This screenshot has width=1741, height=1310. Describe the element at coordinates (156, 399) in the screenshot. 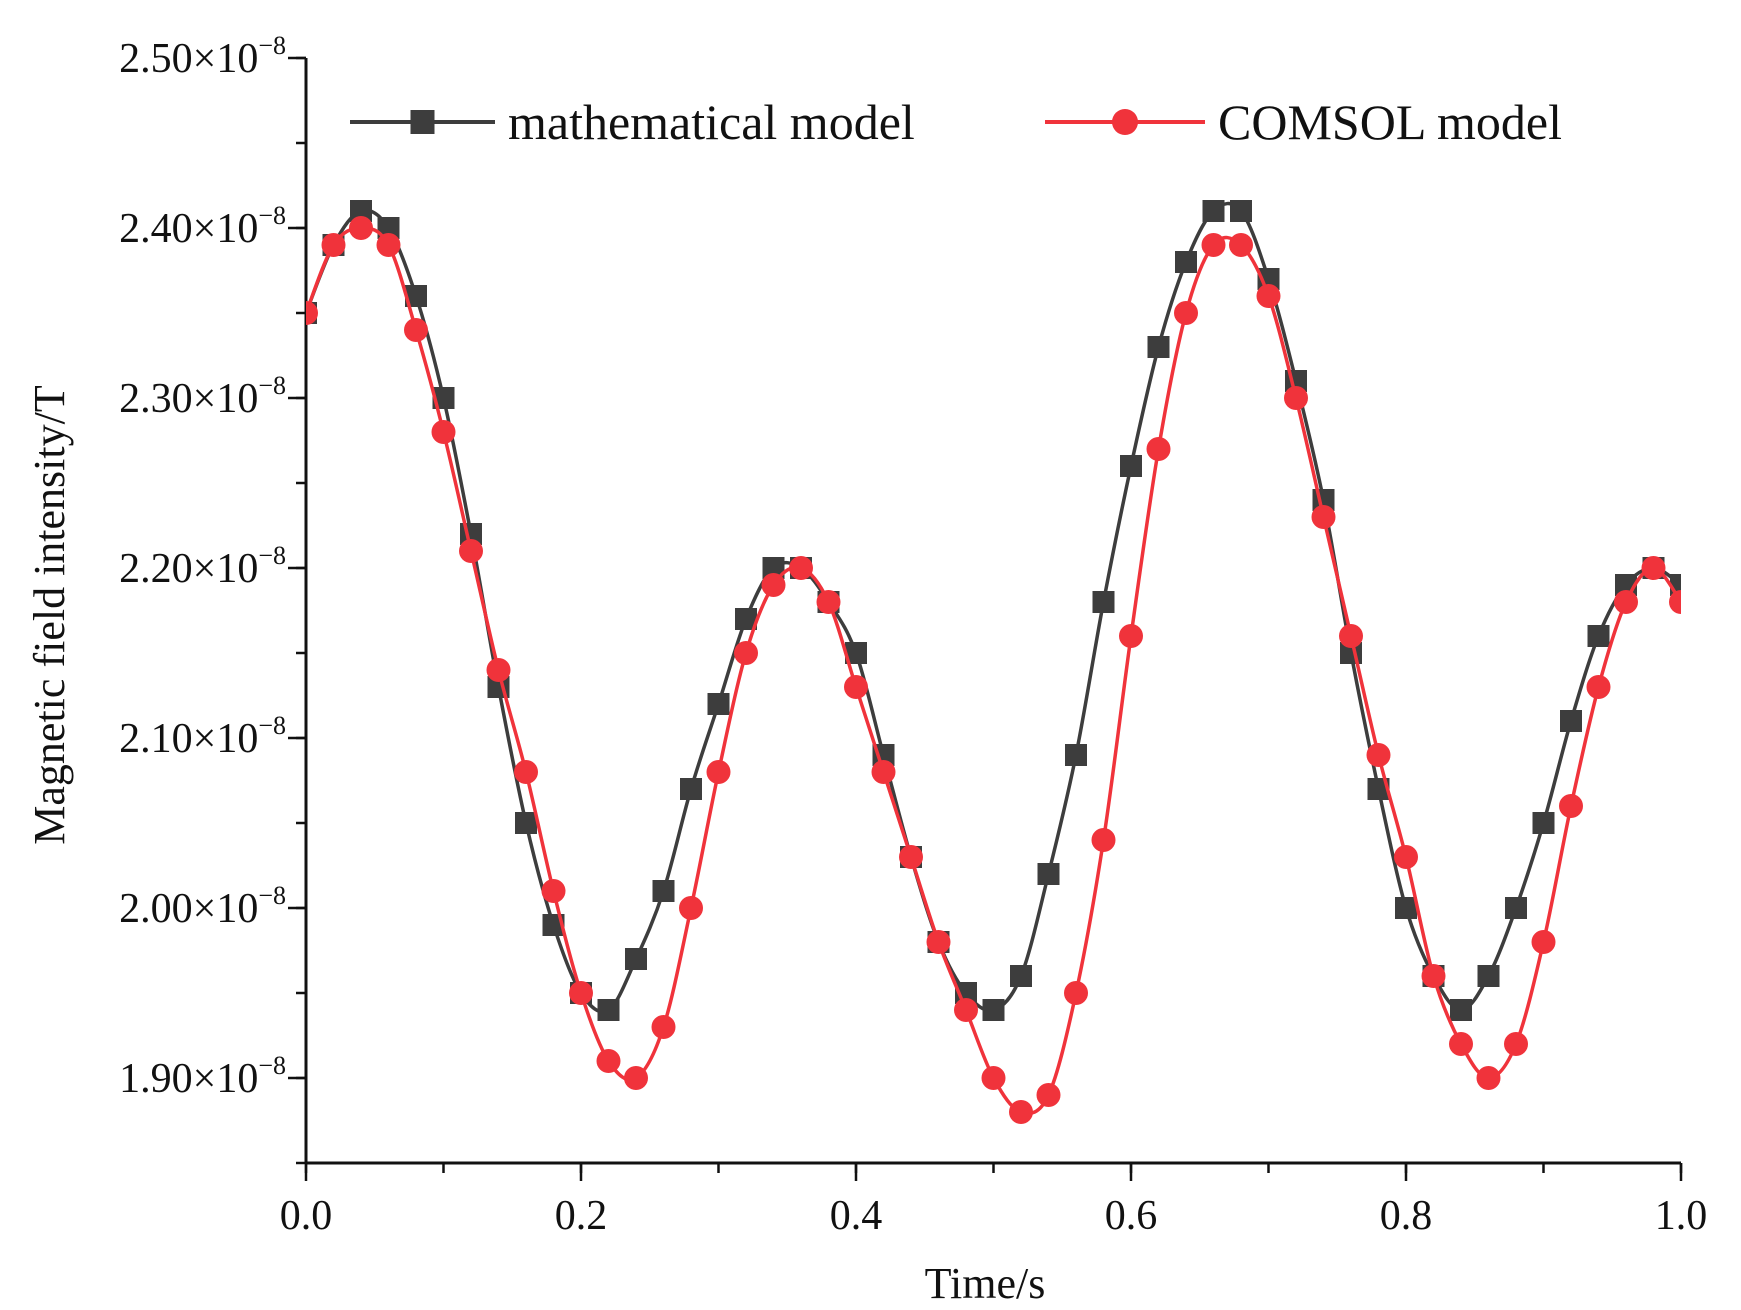

I see `y-tick-mantissa: 2.30` at that location.